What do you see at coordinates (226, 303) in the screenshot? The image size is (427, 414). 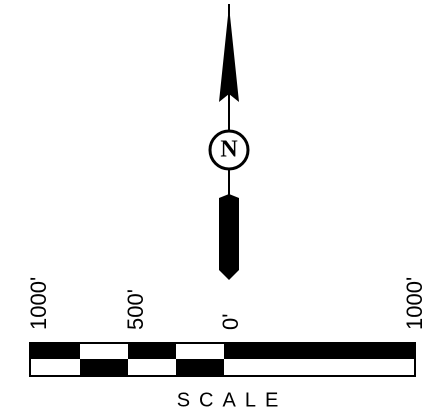 I see `scale-labels: 1000' 500' 0' 1000'` at bounding box center [226, 303].